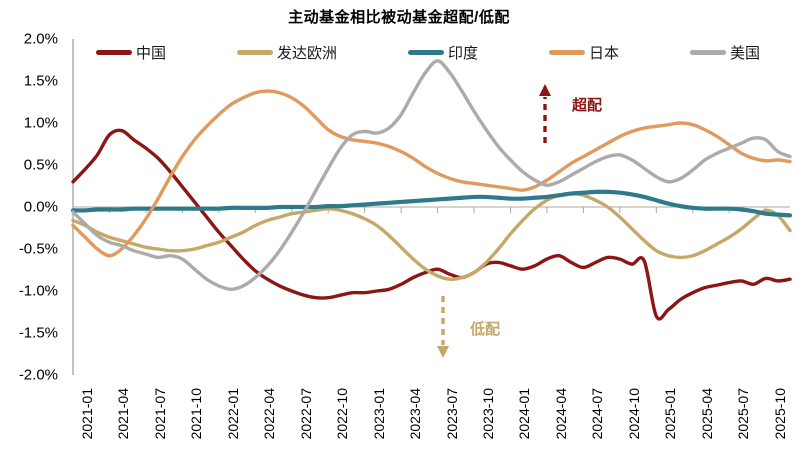 The image size is (798, 473). What do you see at coordinates (159, 414) in the screenshot?
I see `x-axis-tick-label: 2021-07` at bounding box center [159, 414].